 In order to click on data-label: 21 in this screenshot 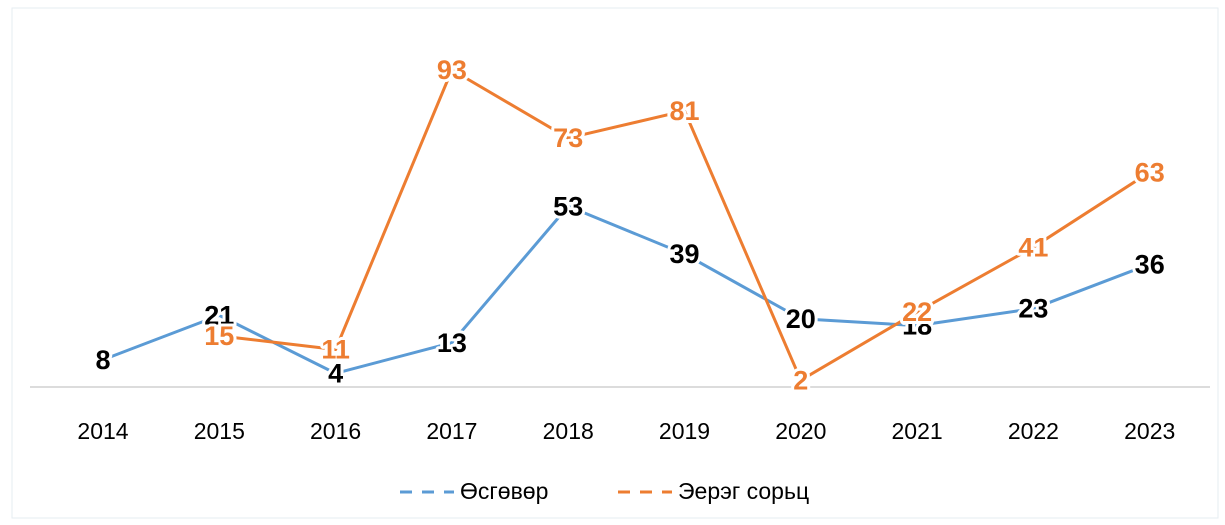, I will do `click(219, 316)`.